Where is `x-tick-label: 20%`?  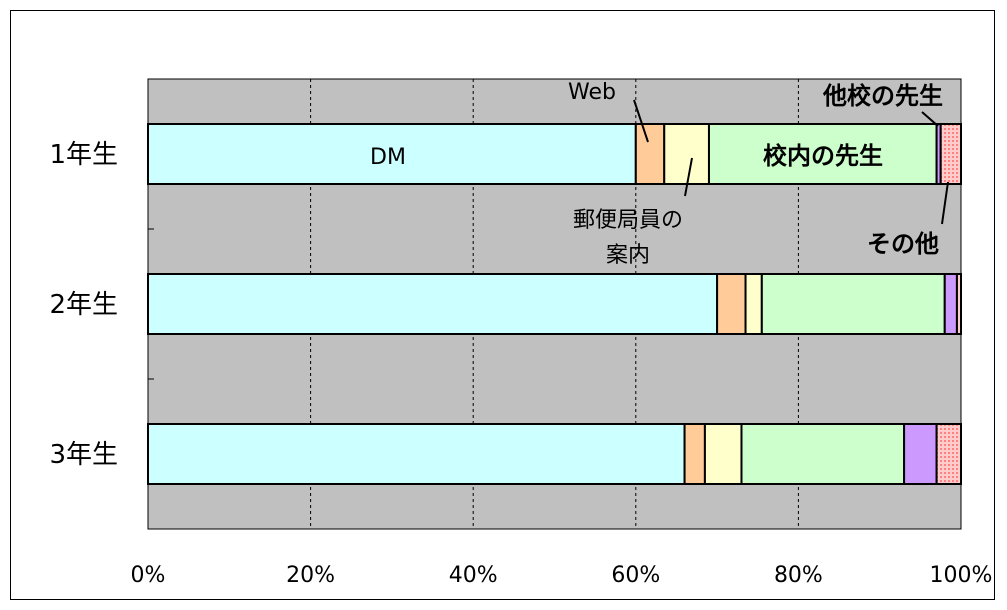 x-tick-label: 20% is located at coordinates (310, 575).